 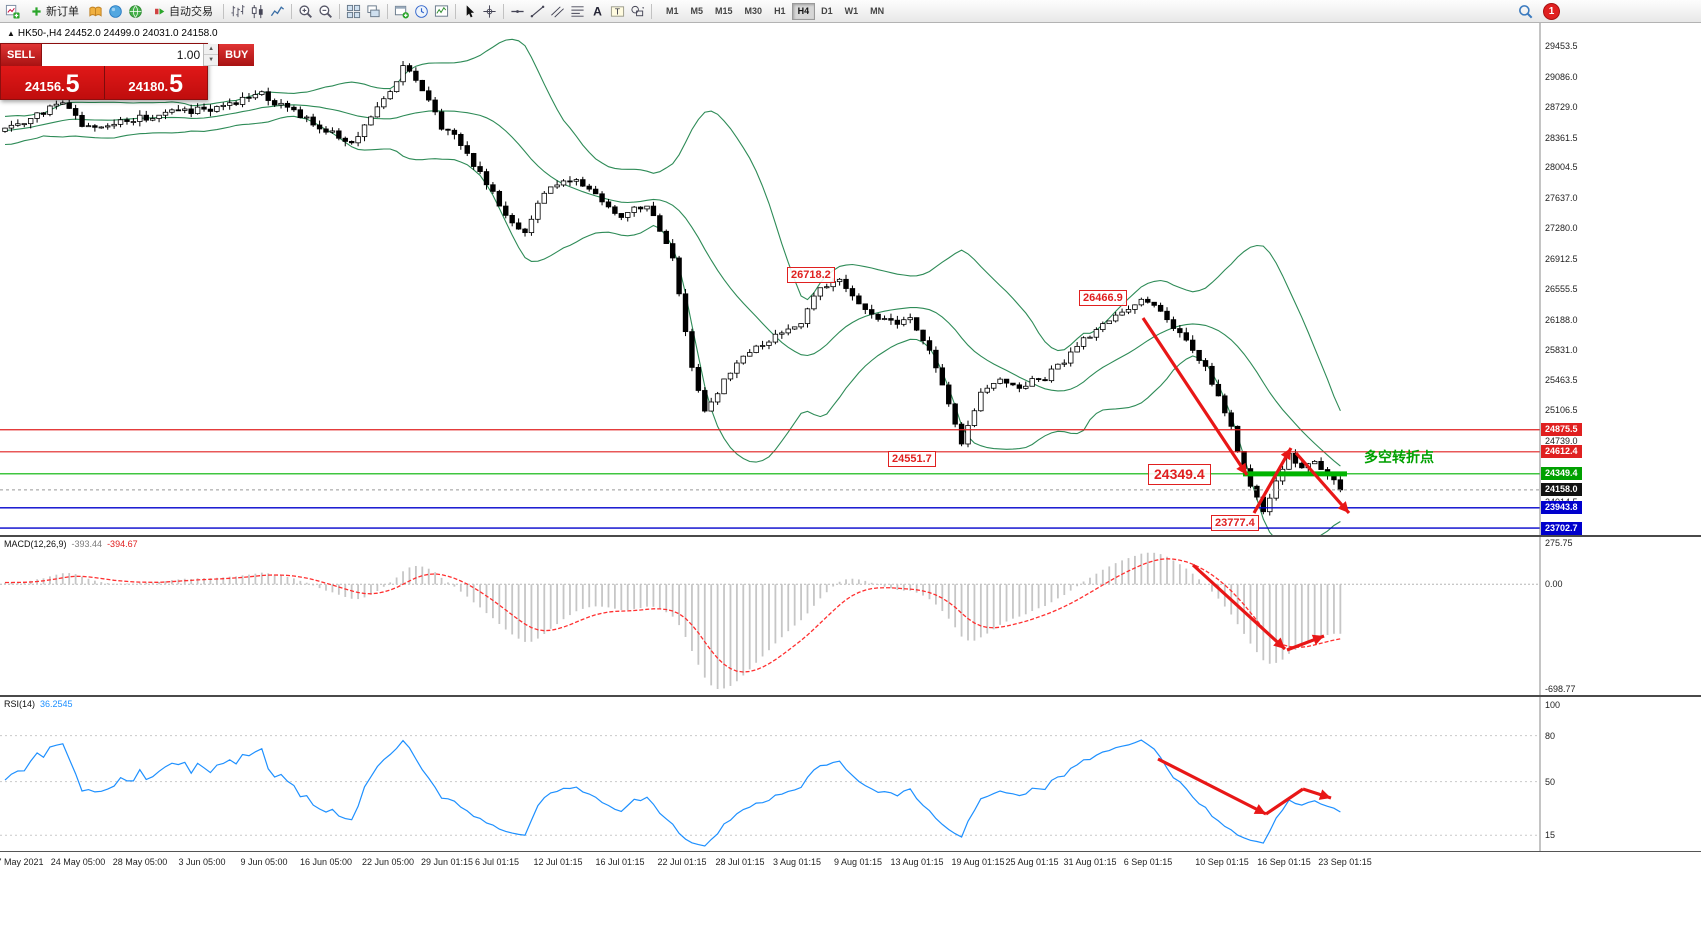 I want to click on price-line-tag: 24158.0, so click(x=1561, y=490).